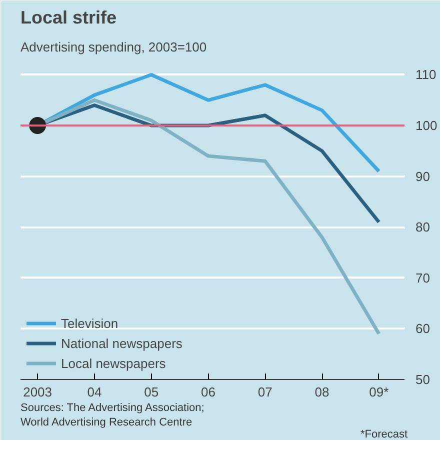  I want to click on y-tick-label: 70, so click(423, 278).